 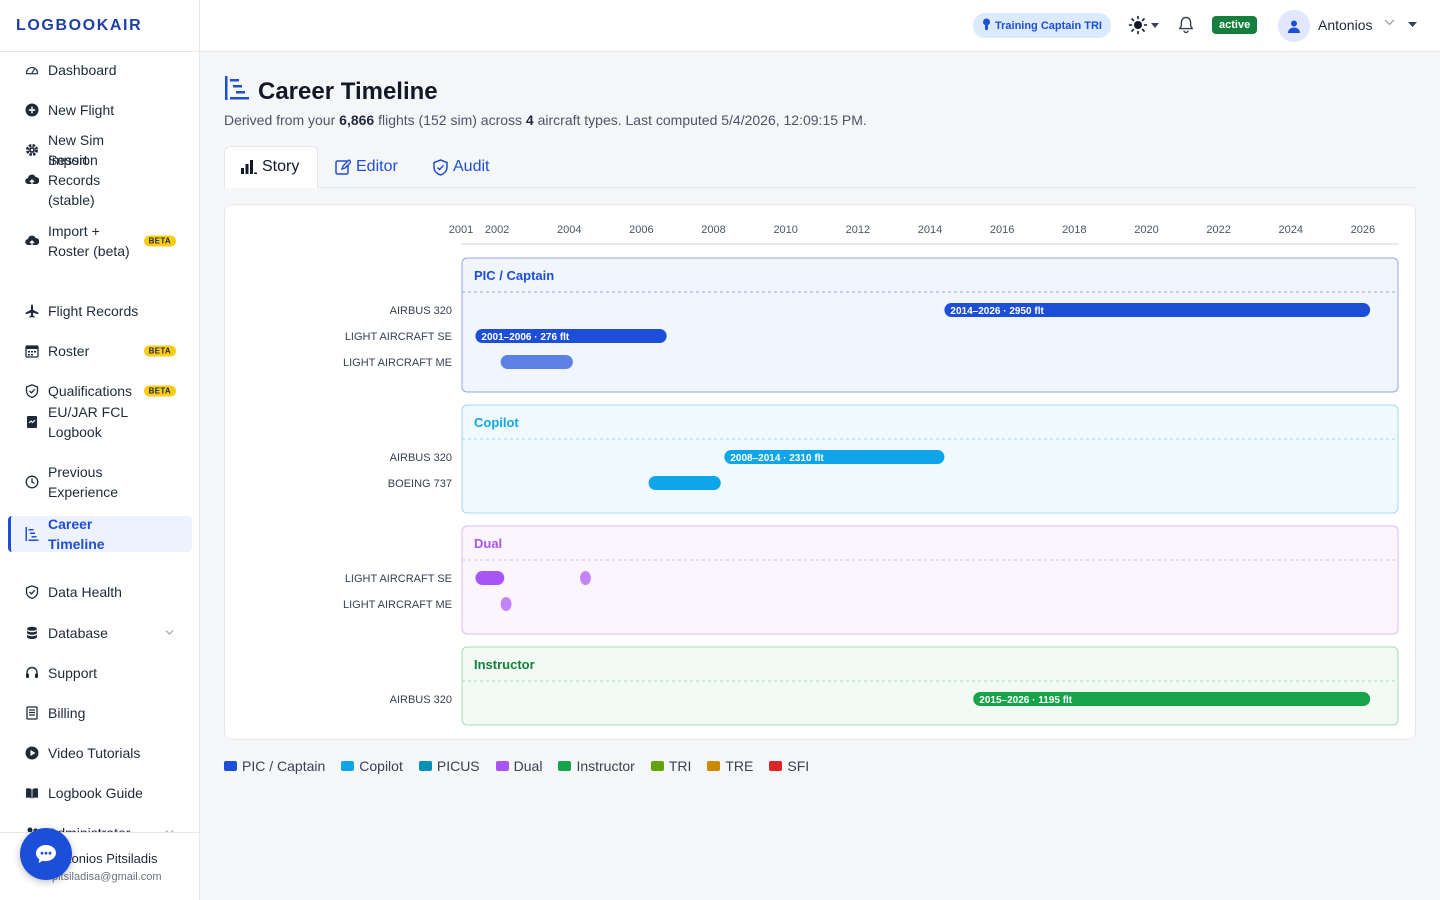 I want to click on legend-label: PICUS, so click(x=458, y=766).